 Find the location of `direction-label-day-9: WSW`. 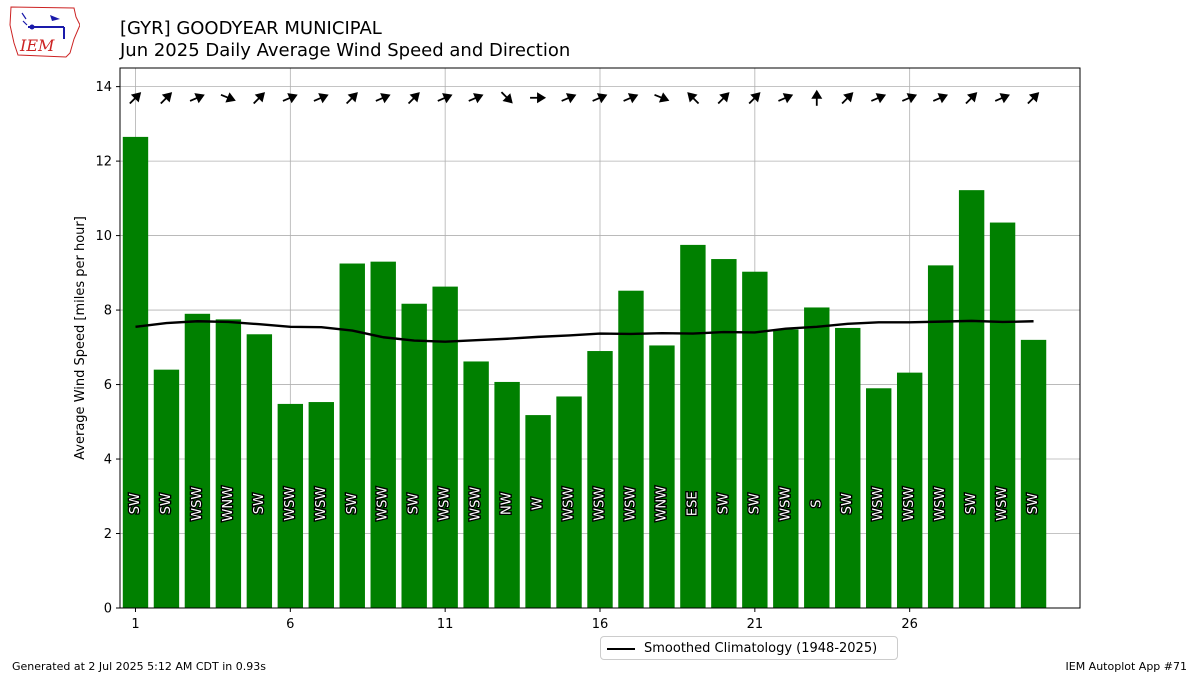

direction-label-day-9: WSW is located at coordinates (383, 504).